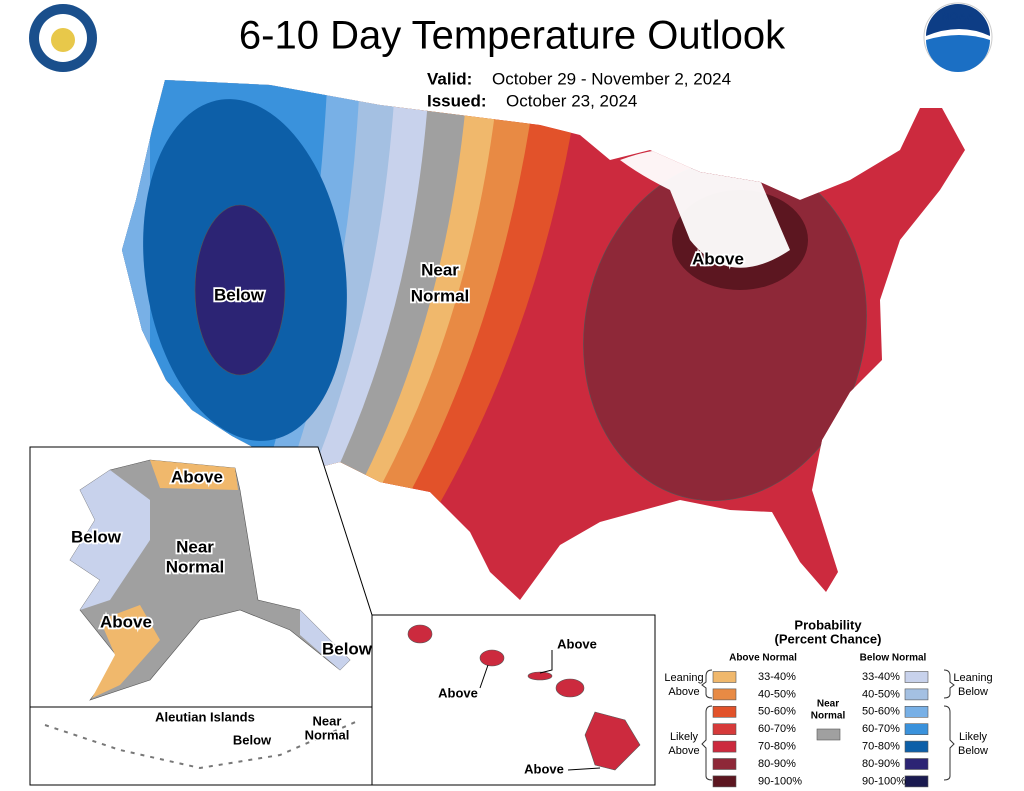  I want to click on noaa-logo: NOAA, so click(958, 37).